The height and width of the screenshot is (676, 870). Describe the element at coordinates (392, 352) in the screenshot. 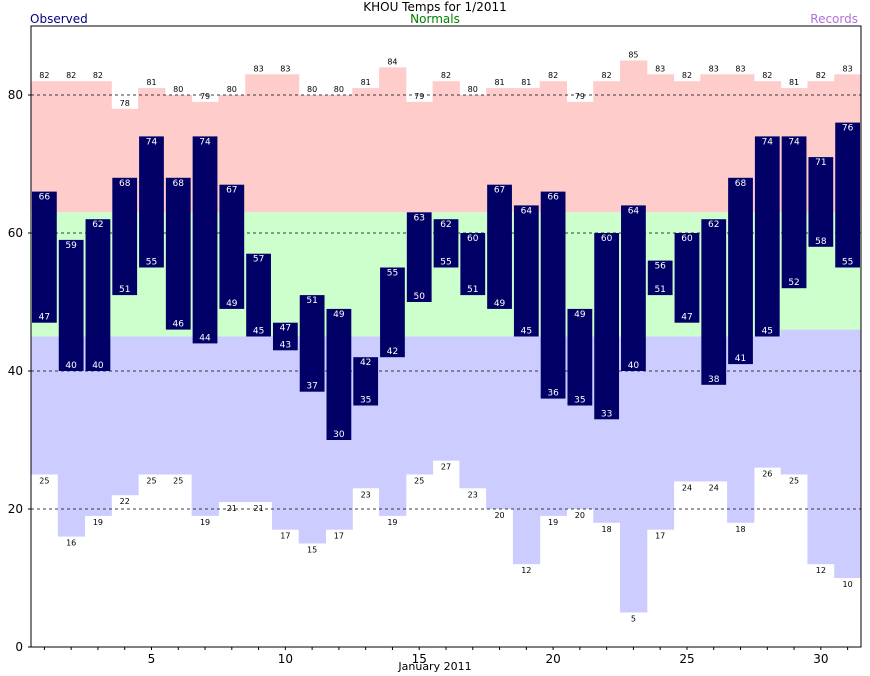

I see `observed-low-label: 42` at that location.